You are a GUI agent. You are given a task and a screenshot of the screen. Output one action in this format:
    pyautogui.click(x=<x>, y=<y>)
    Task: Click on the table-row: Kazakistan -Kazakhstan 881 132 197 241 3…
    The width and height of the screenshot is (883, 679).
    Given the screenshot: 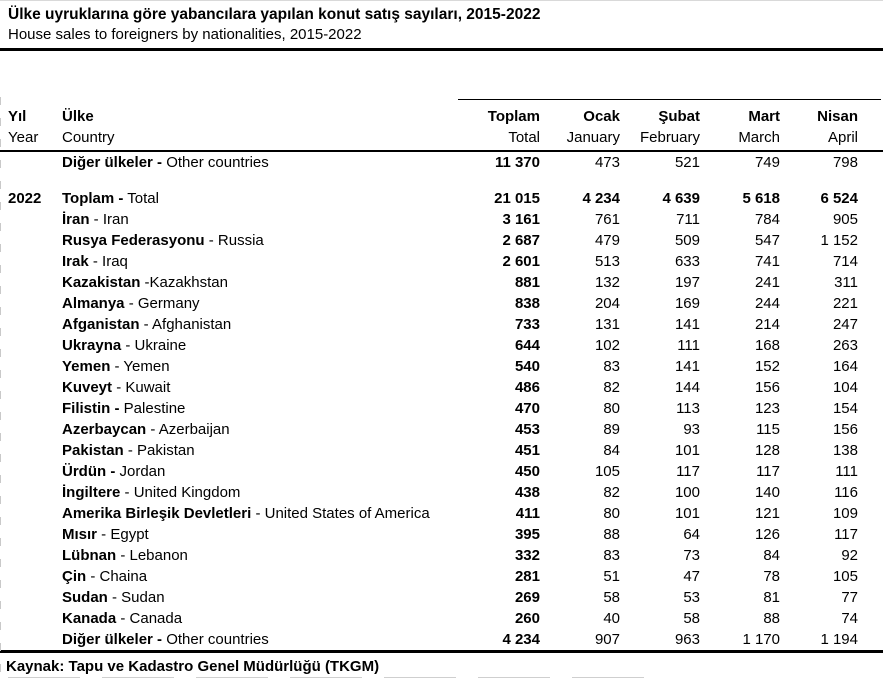 What is the action you would take?
    pyautogui.click(x=441, y=282)
    